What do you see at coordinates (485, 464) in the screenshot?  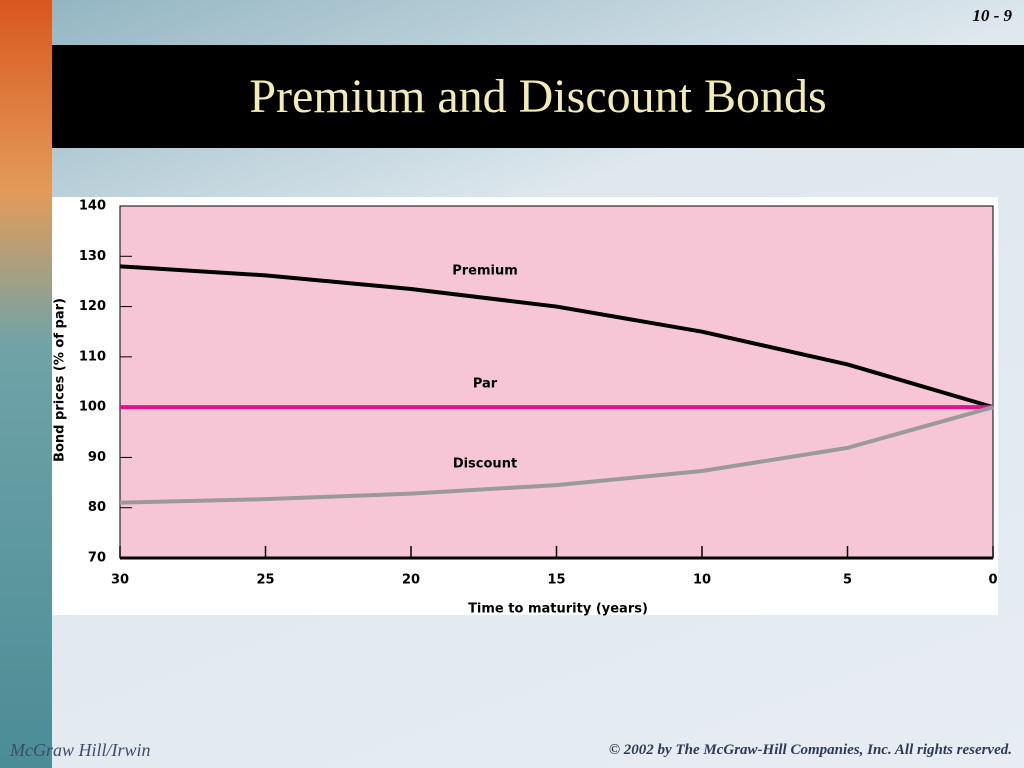 I see `series-label: Discount` at bounding box center [485, 464].